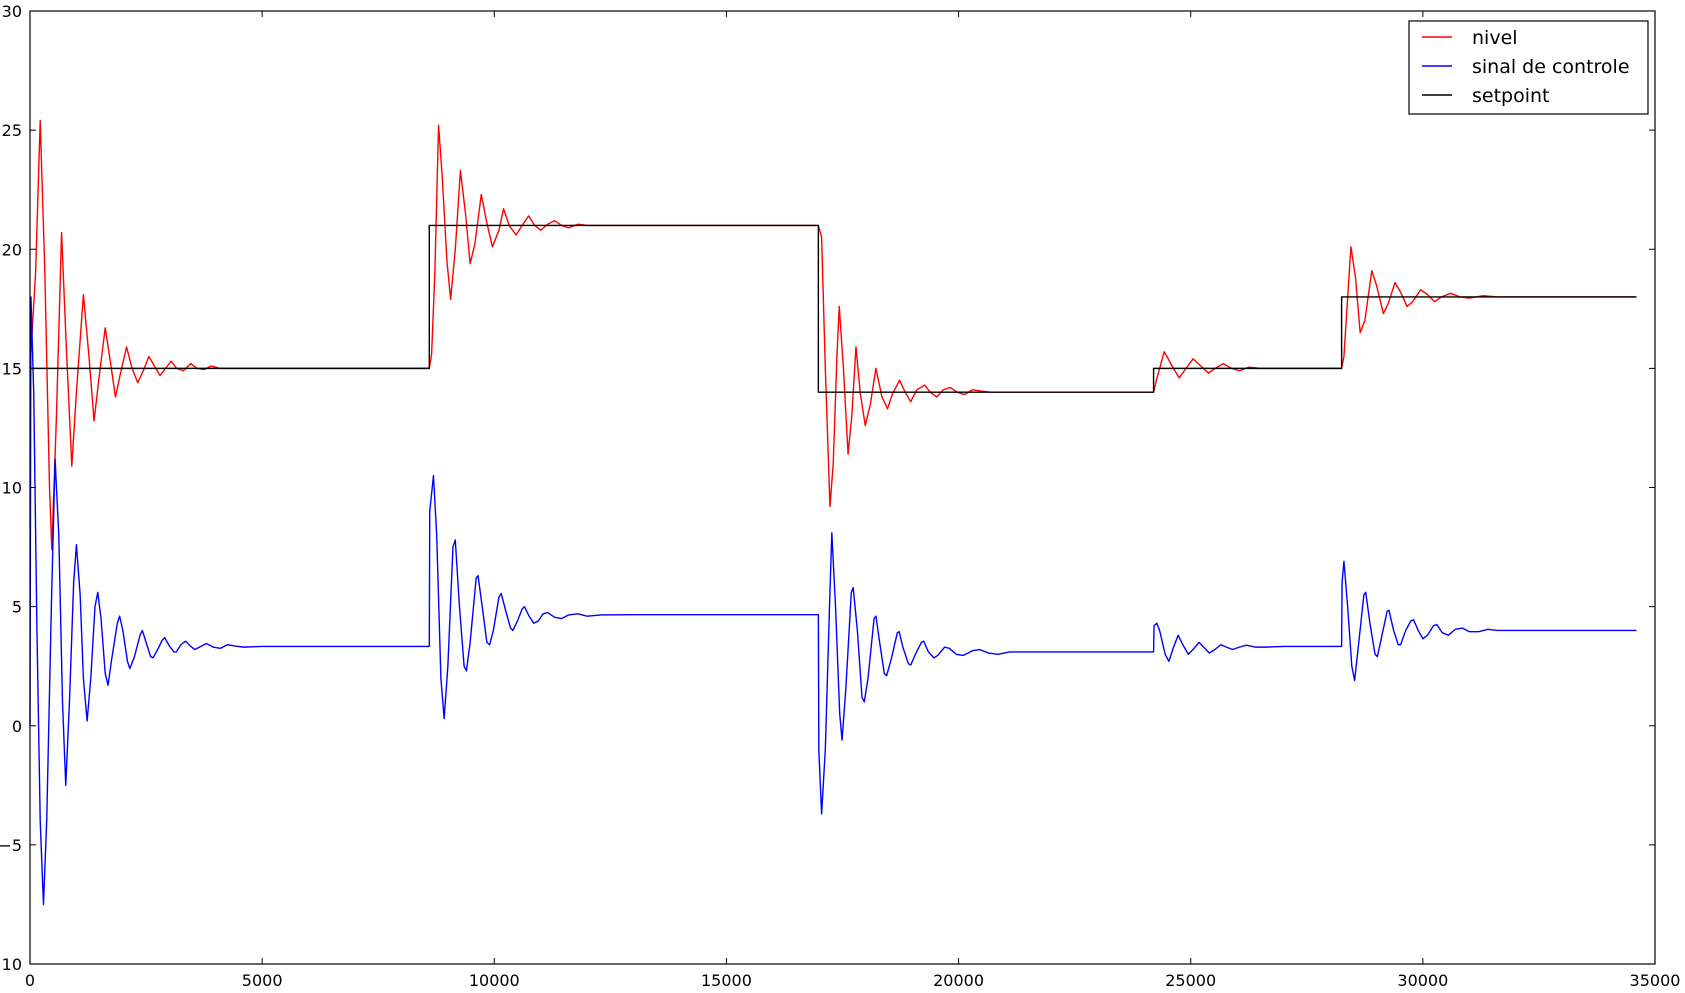 The width and height of the screenshot is (1685, 993). I want to click on legend-items: nivel sinal de controle setpoint, so click(1526, 67).